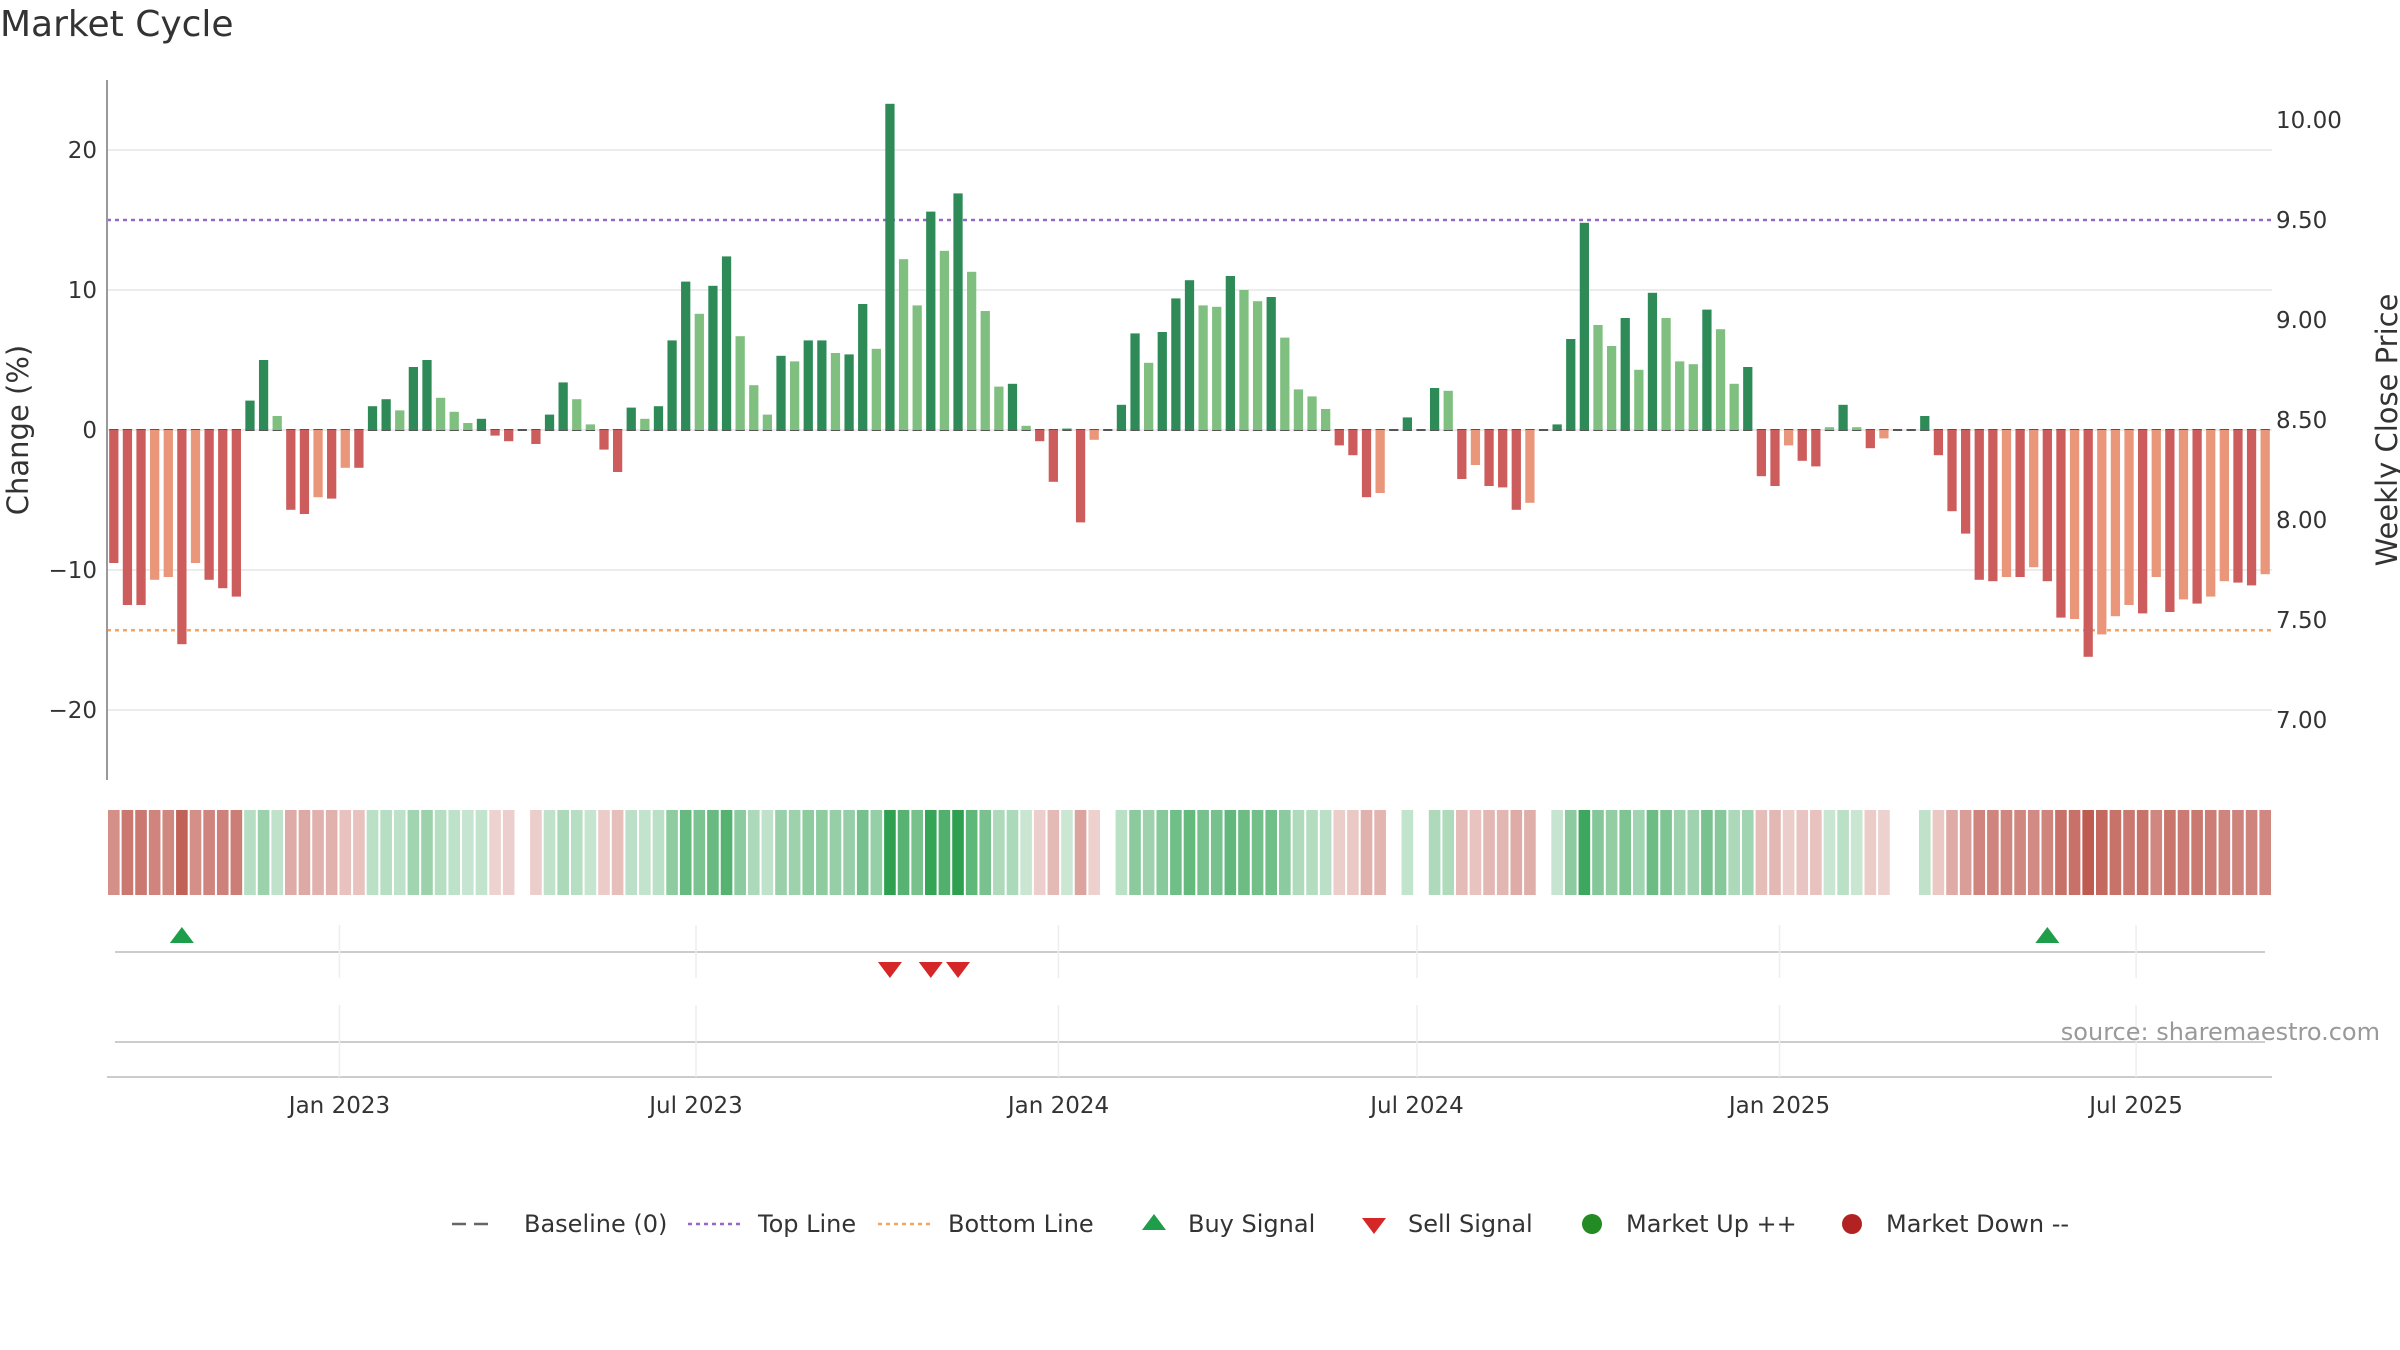  What do you see at coordinates (806, 1224) in the screenshot?
I see `legend-label: Top Line` at bounding box center [806, 1224].